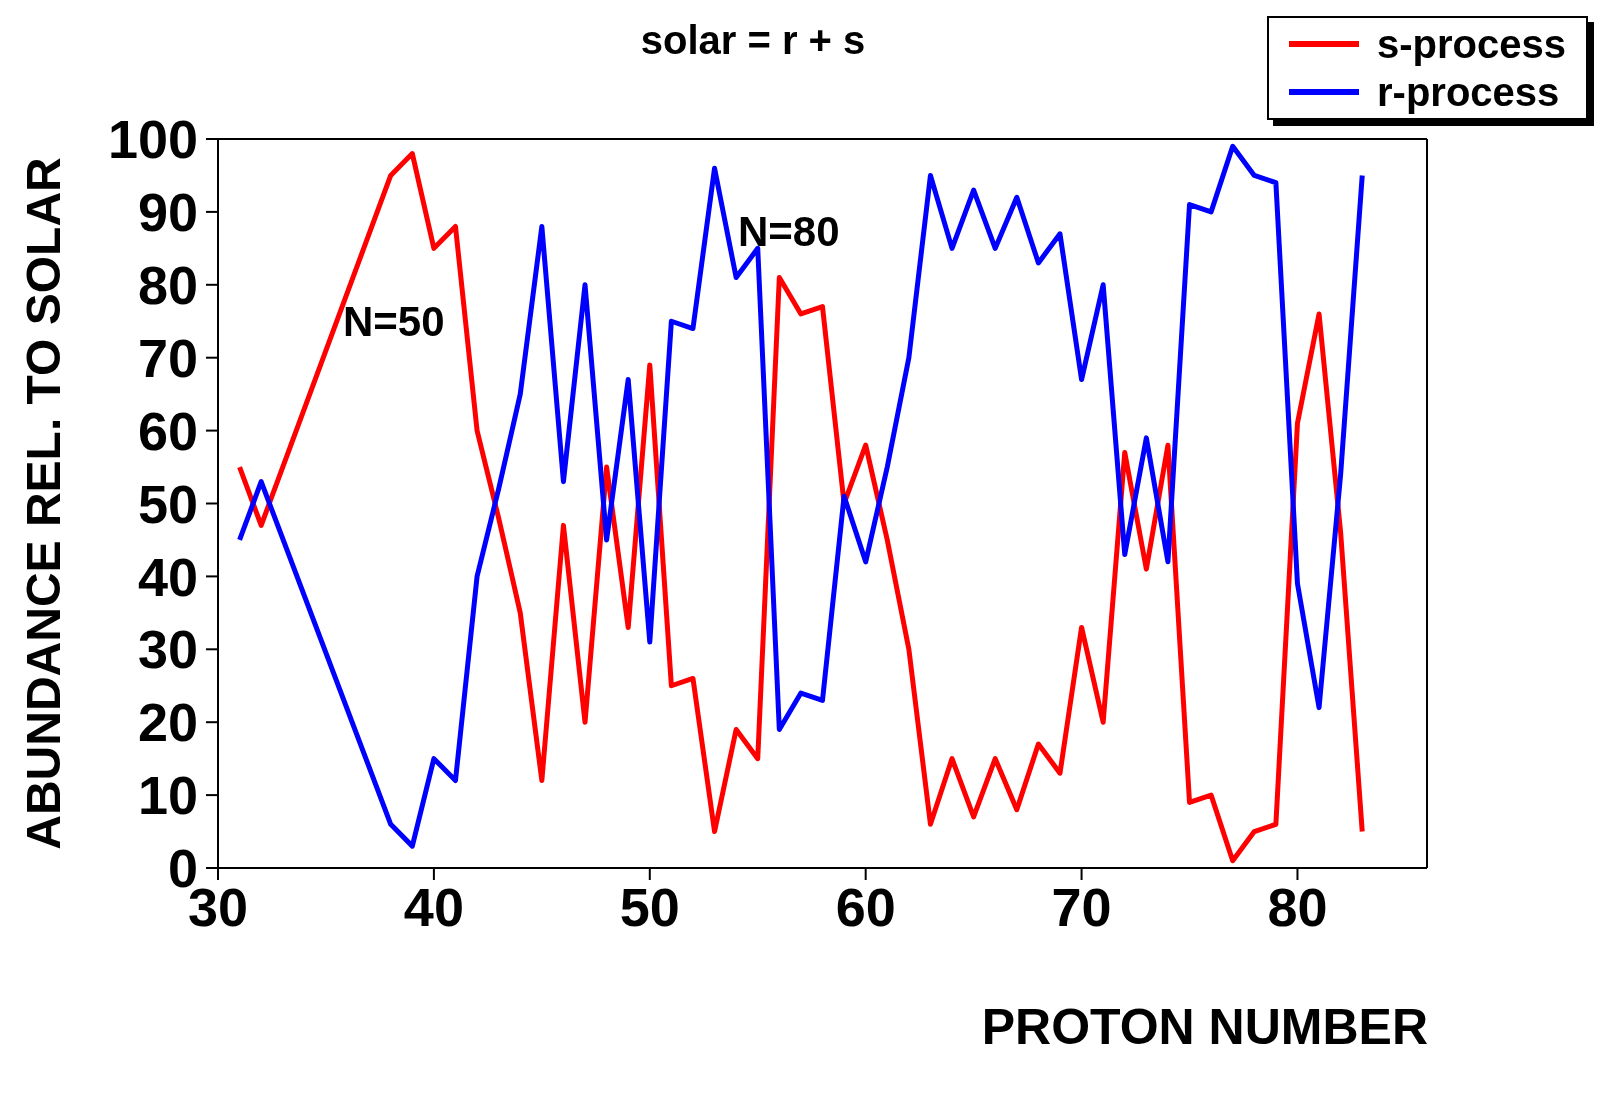 This screenshot has width=1623, height=1098. What do you see at coordinates (167, 576) in the screenshot?
I see `y-tick-label: 40` at bounding box center [167, 576].